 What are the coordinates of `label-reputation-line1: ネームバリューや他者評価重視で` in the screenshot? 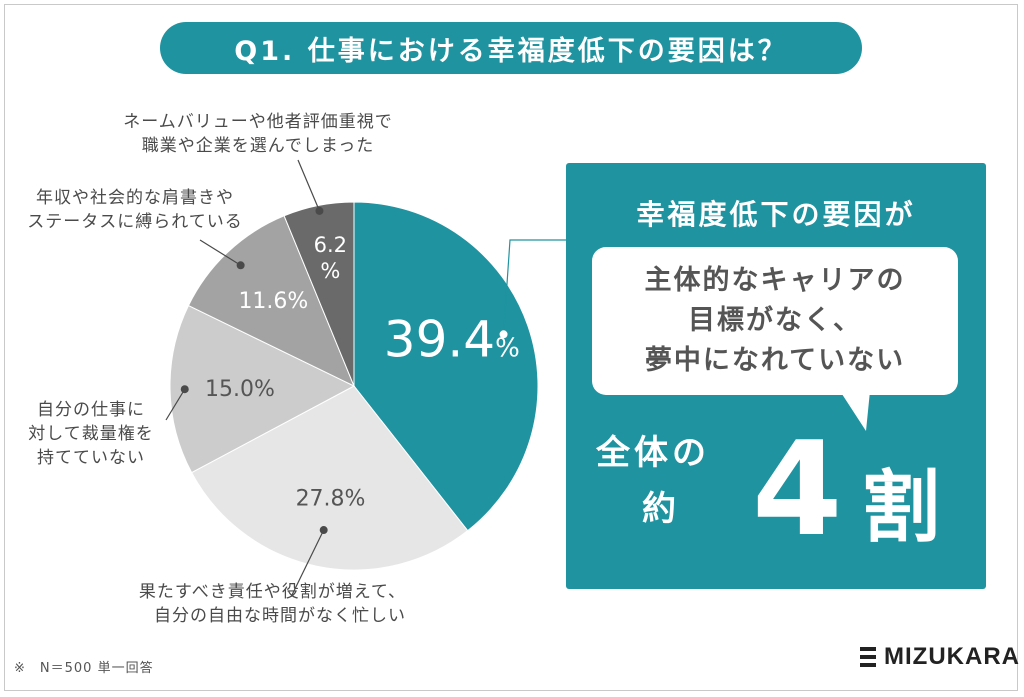 It's located at (258, 122).